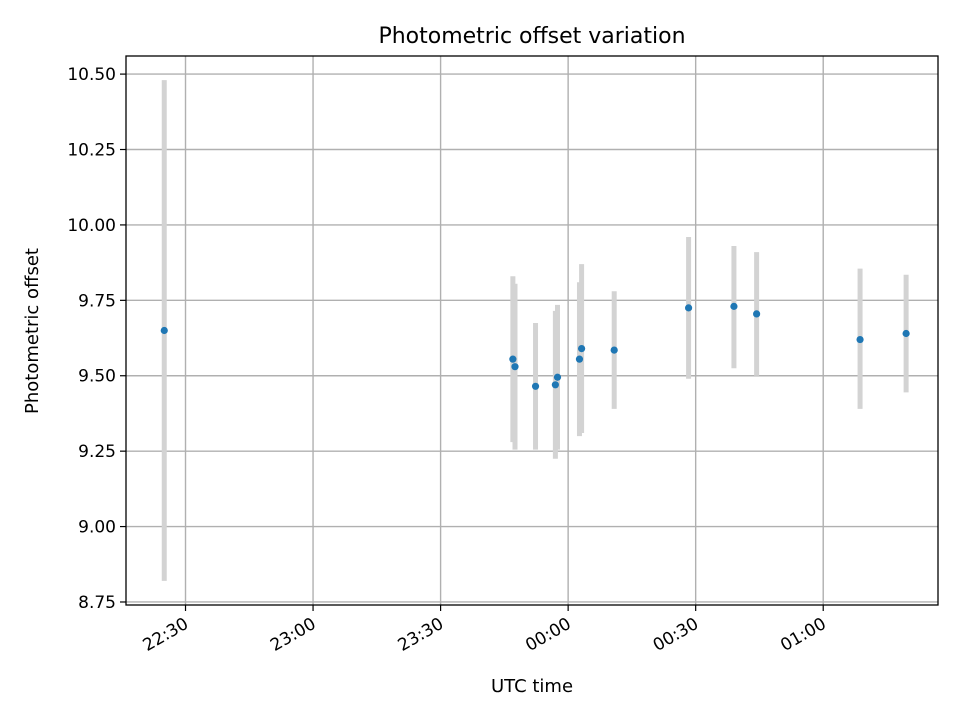 This screenshot has height=720, width=960. What do you see at coordinates (97, 603) in the screenshot?
I see `y-tick-label: 8.75` at bounding box center [97, 603].